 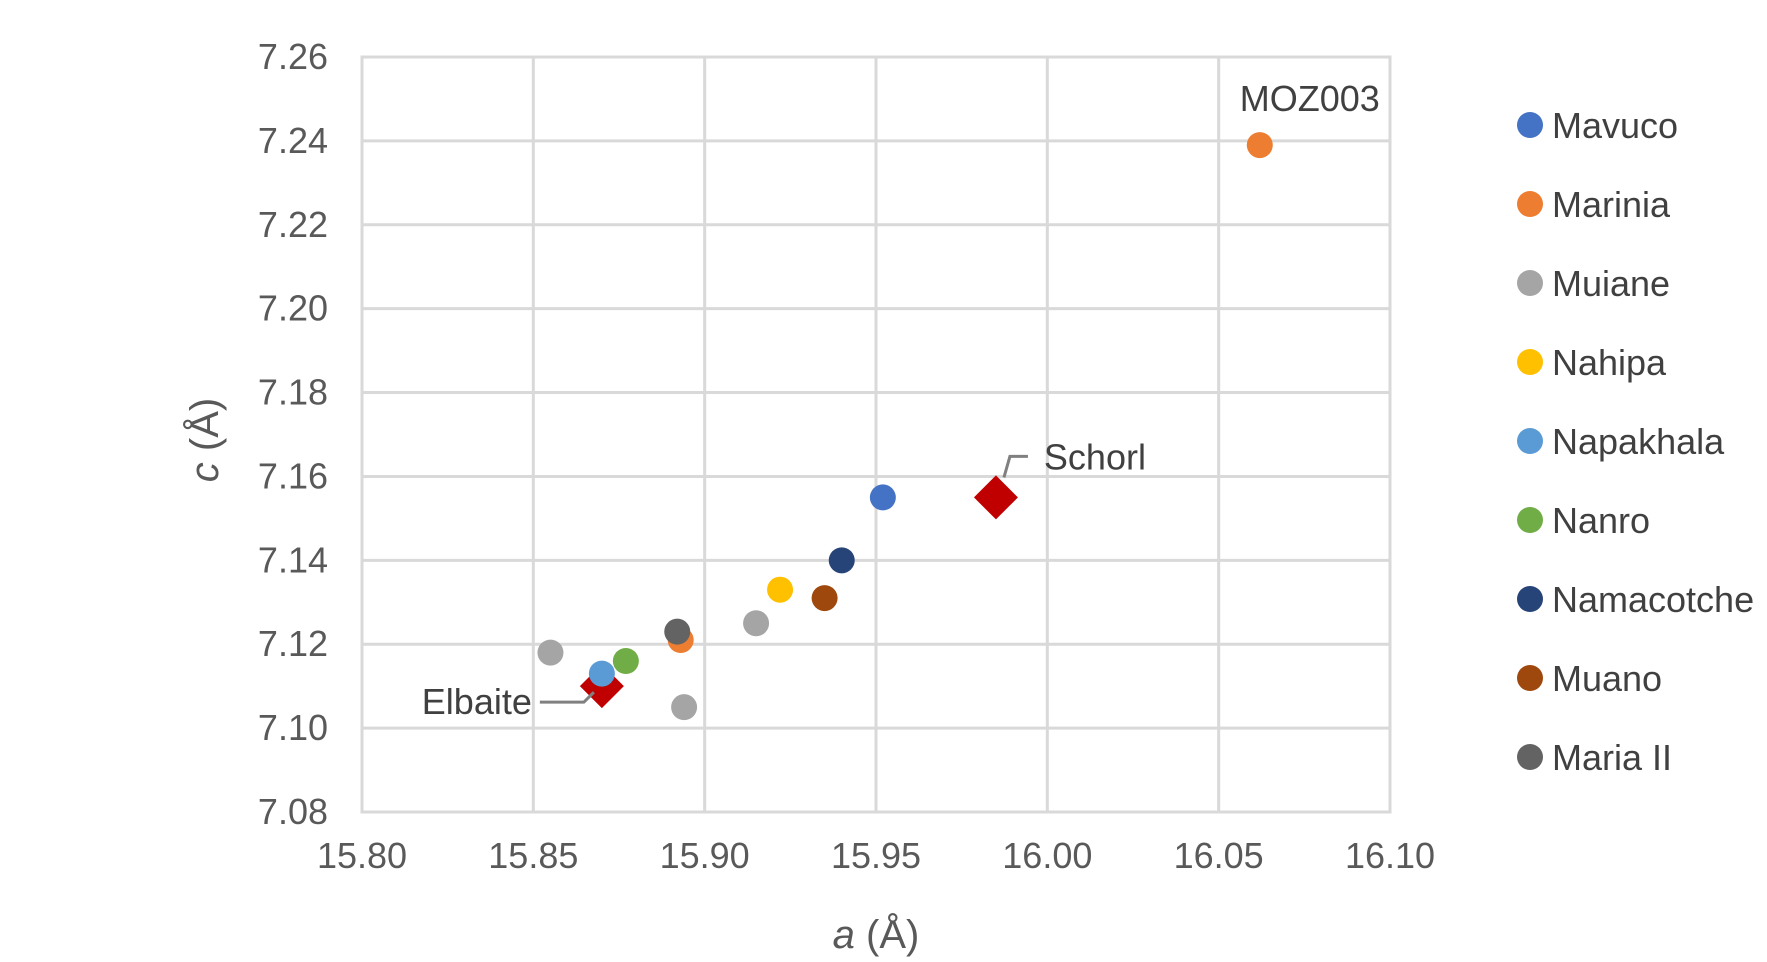 I want to click on y-tick-label: 7.16, so click(x=293, y=475).